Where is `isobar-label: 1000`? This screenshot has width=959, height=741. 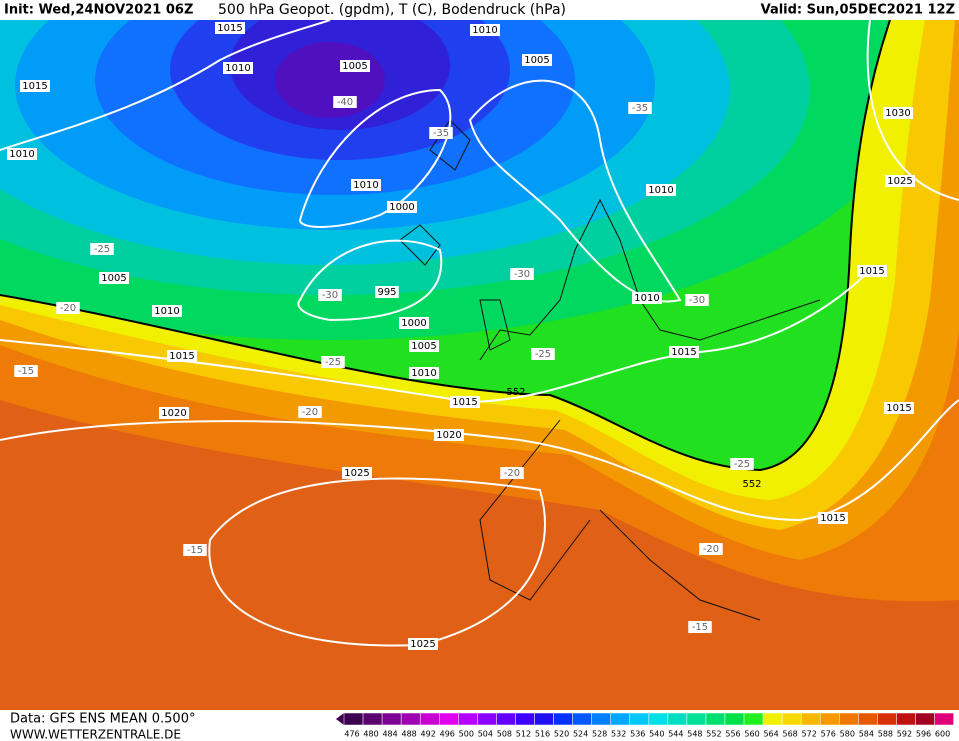
isobar-label: 1000 is located at coordinates (413, 323).